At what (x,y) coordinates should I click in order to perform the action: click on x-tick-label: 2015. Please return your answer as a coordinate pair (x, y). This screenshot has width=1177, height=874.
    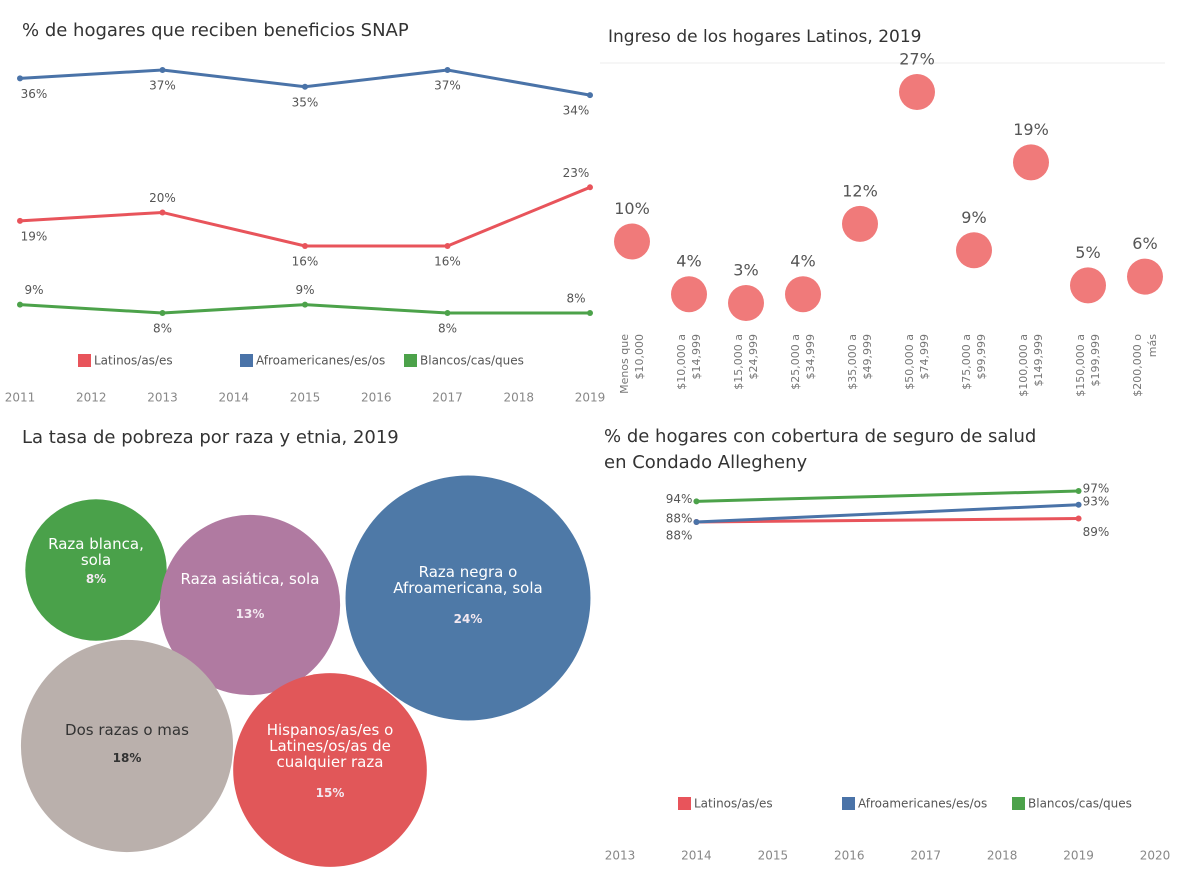
    Looking at the image, I should click on (305, 398).